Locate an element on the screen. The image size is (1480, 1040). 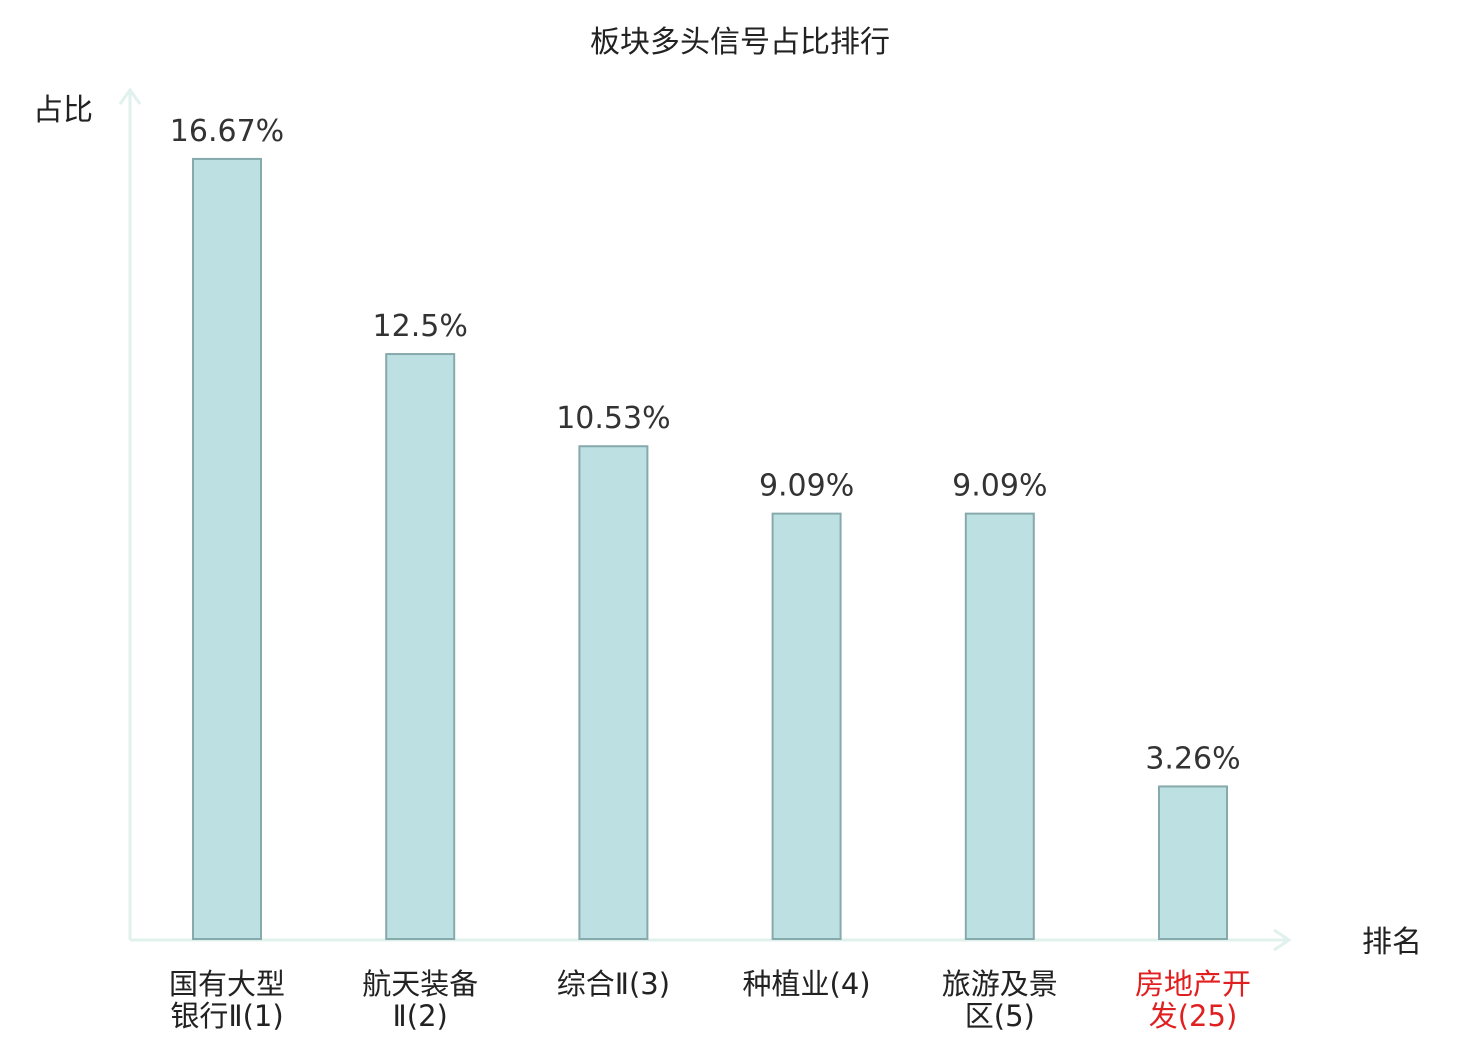
category-label-line: 航天装备 is located at coordinates (420, 984).